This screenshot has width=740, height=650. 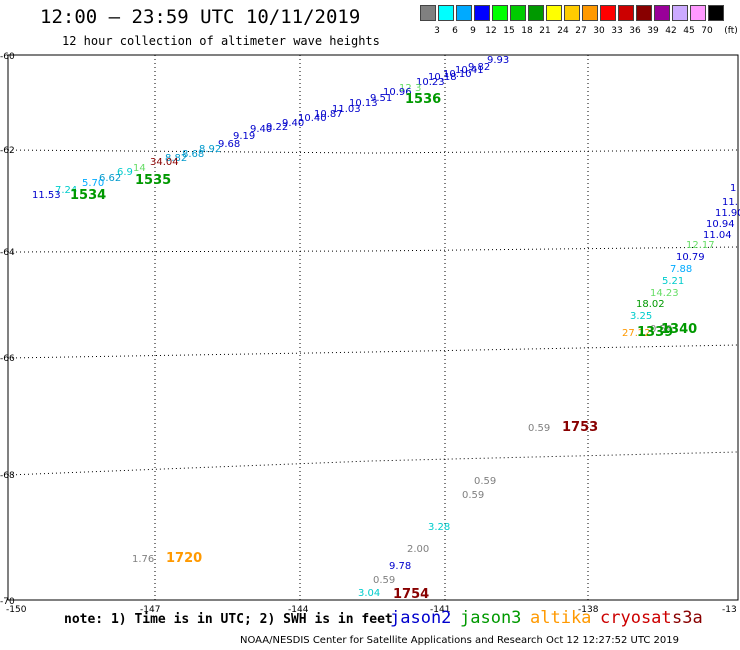 What do you see at coordinates (7, 359) in the screenshot?
I see `lat-label: -66` at bounding box center [7, 359].